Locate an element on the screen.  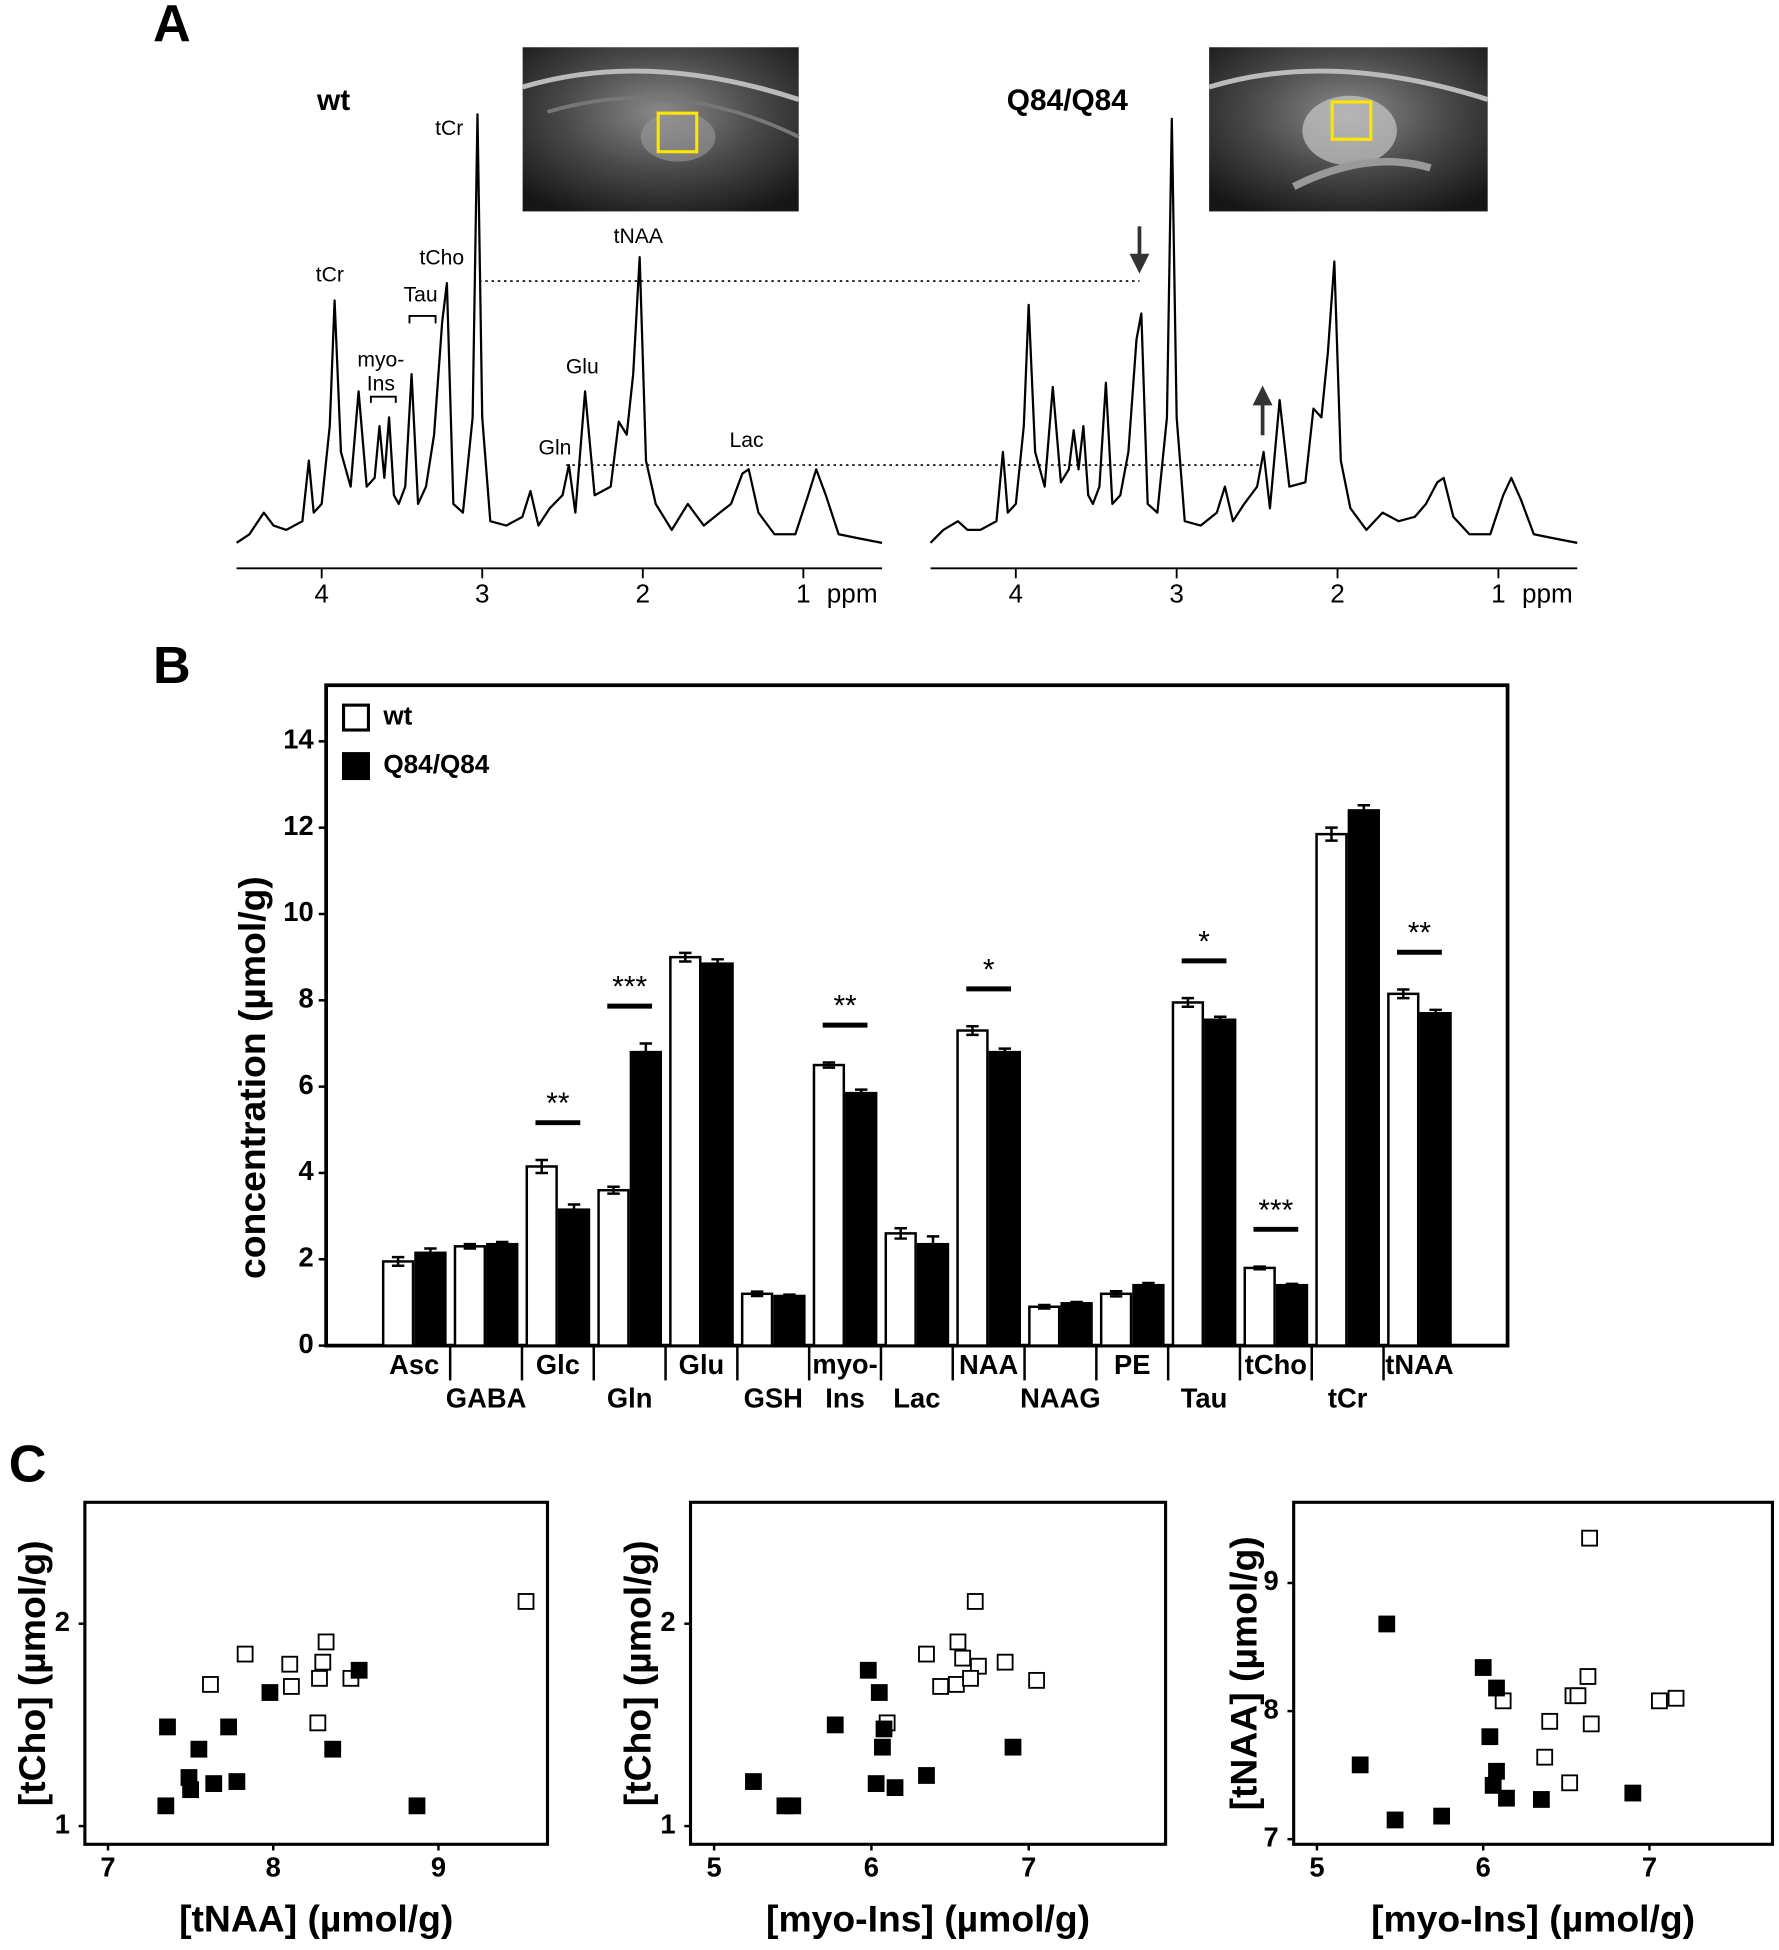
x-tick-label: 5 is located at coordinates (1316, 1866).